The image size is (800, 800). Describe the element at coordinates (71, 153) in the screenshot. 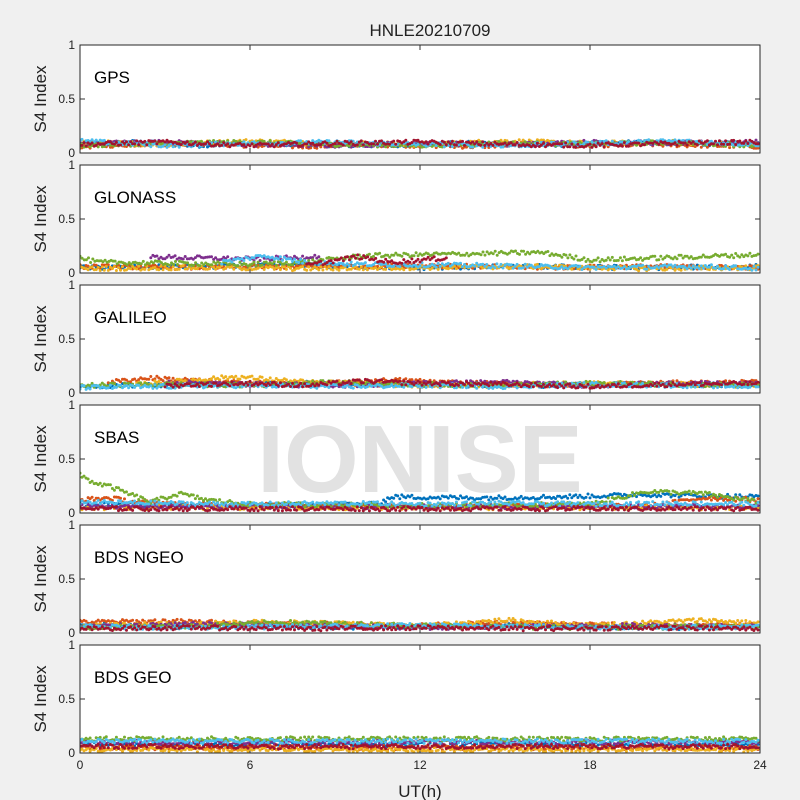

I see `y-tick-label: 0` at that location.